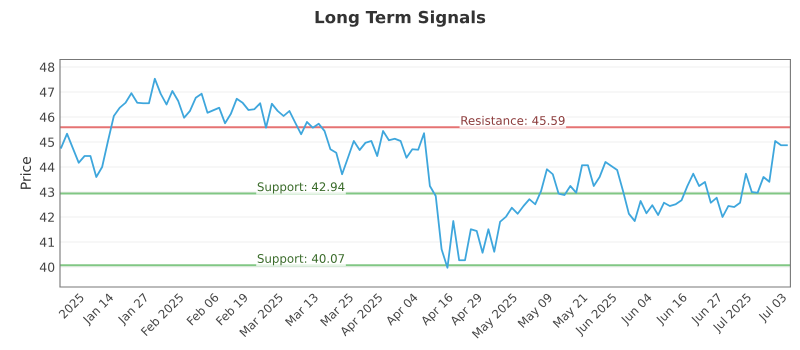 The image size is (800, 350). What do you see at coordinates (637, 309) in the screenshot?
I see `x-tick-label: Jun 04` at bounding box center [637, 309].